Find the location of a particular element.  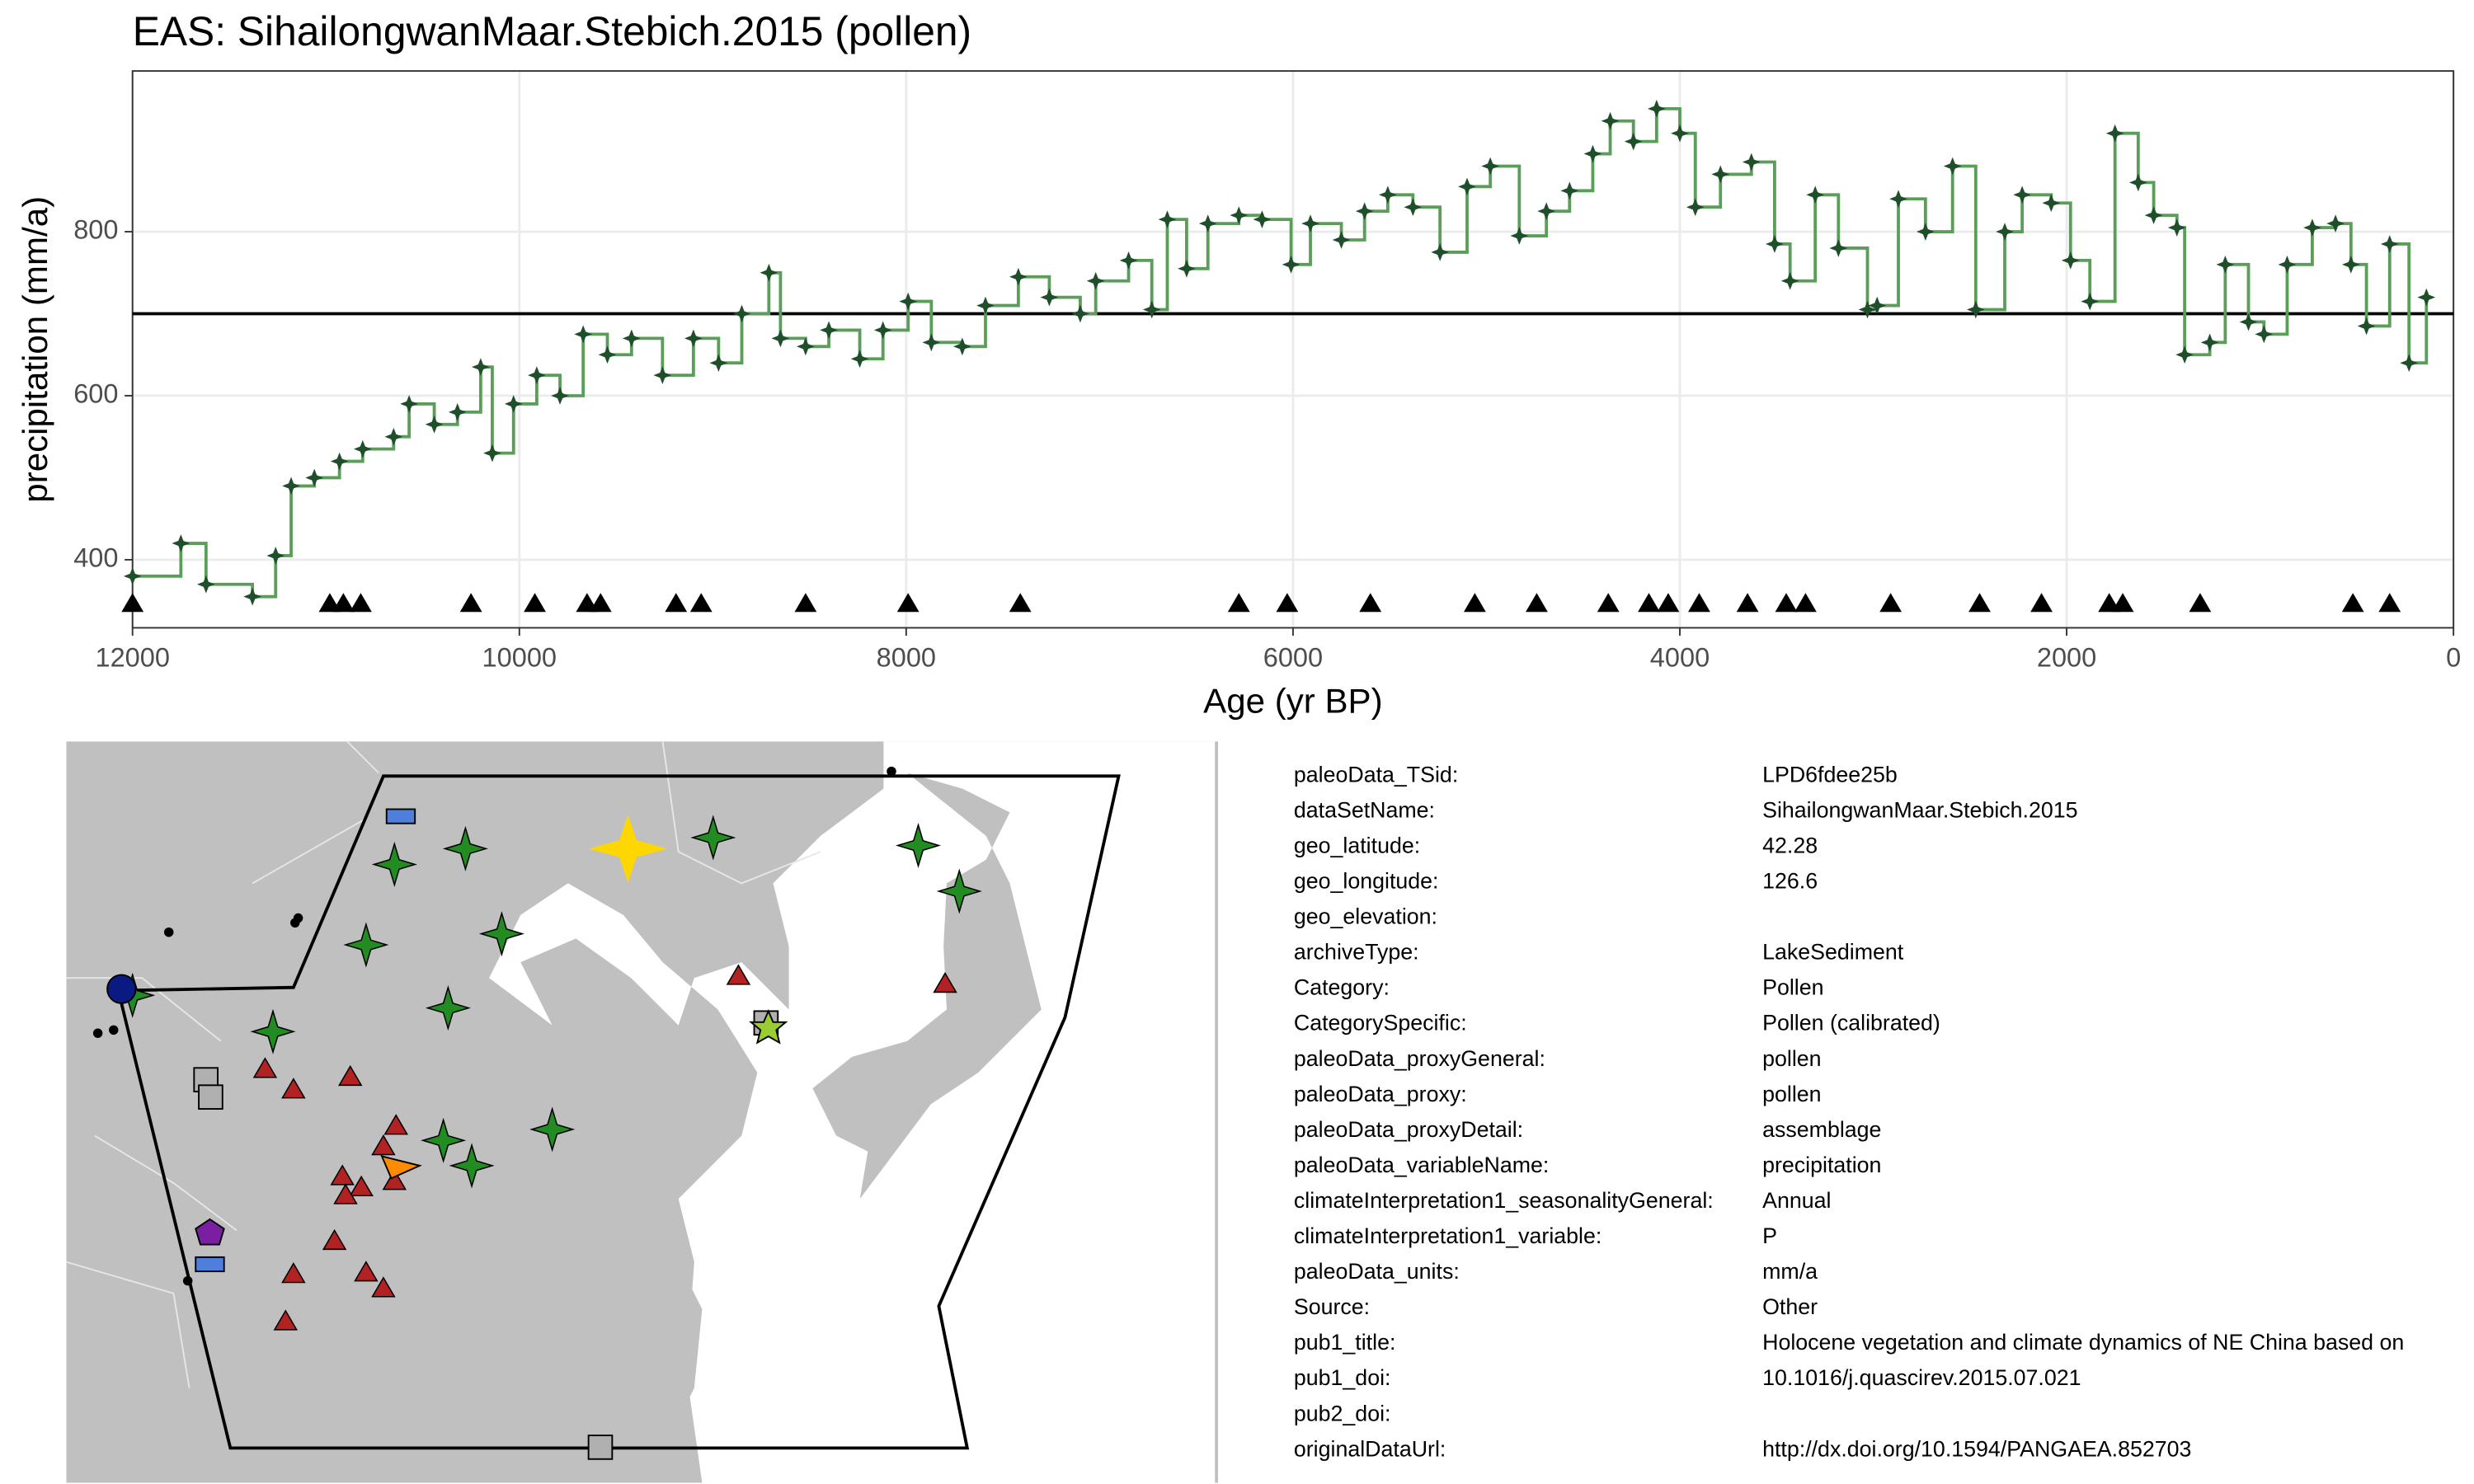

metadata-key: paleoData_proxyGeneral: is located at coordinates (1419, 1058).